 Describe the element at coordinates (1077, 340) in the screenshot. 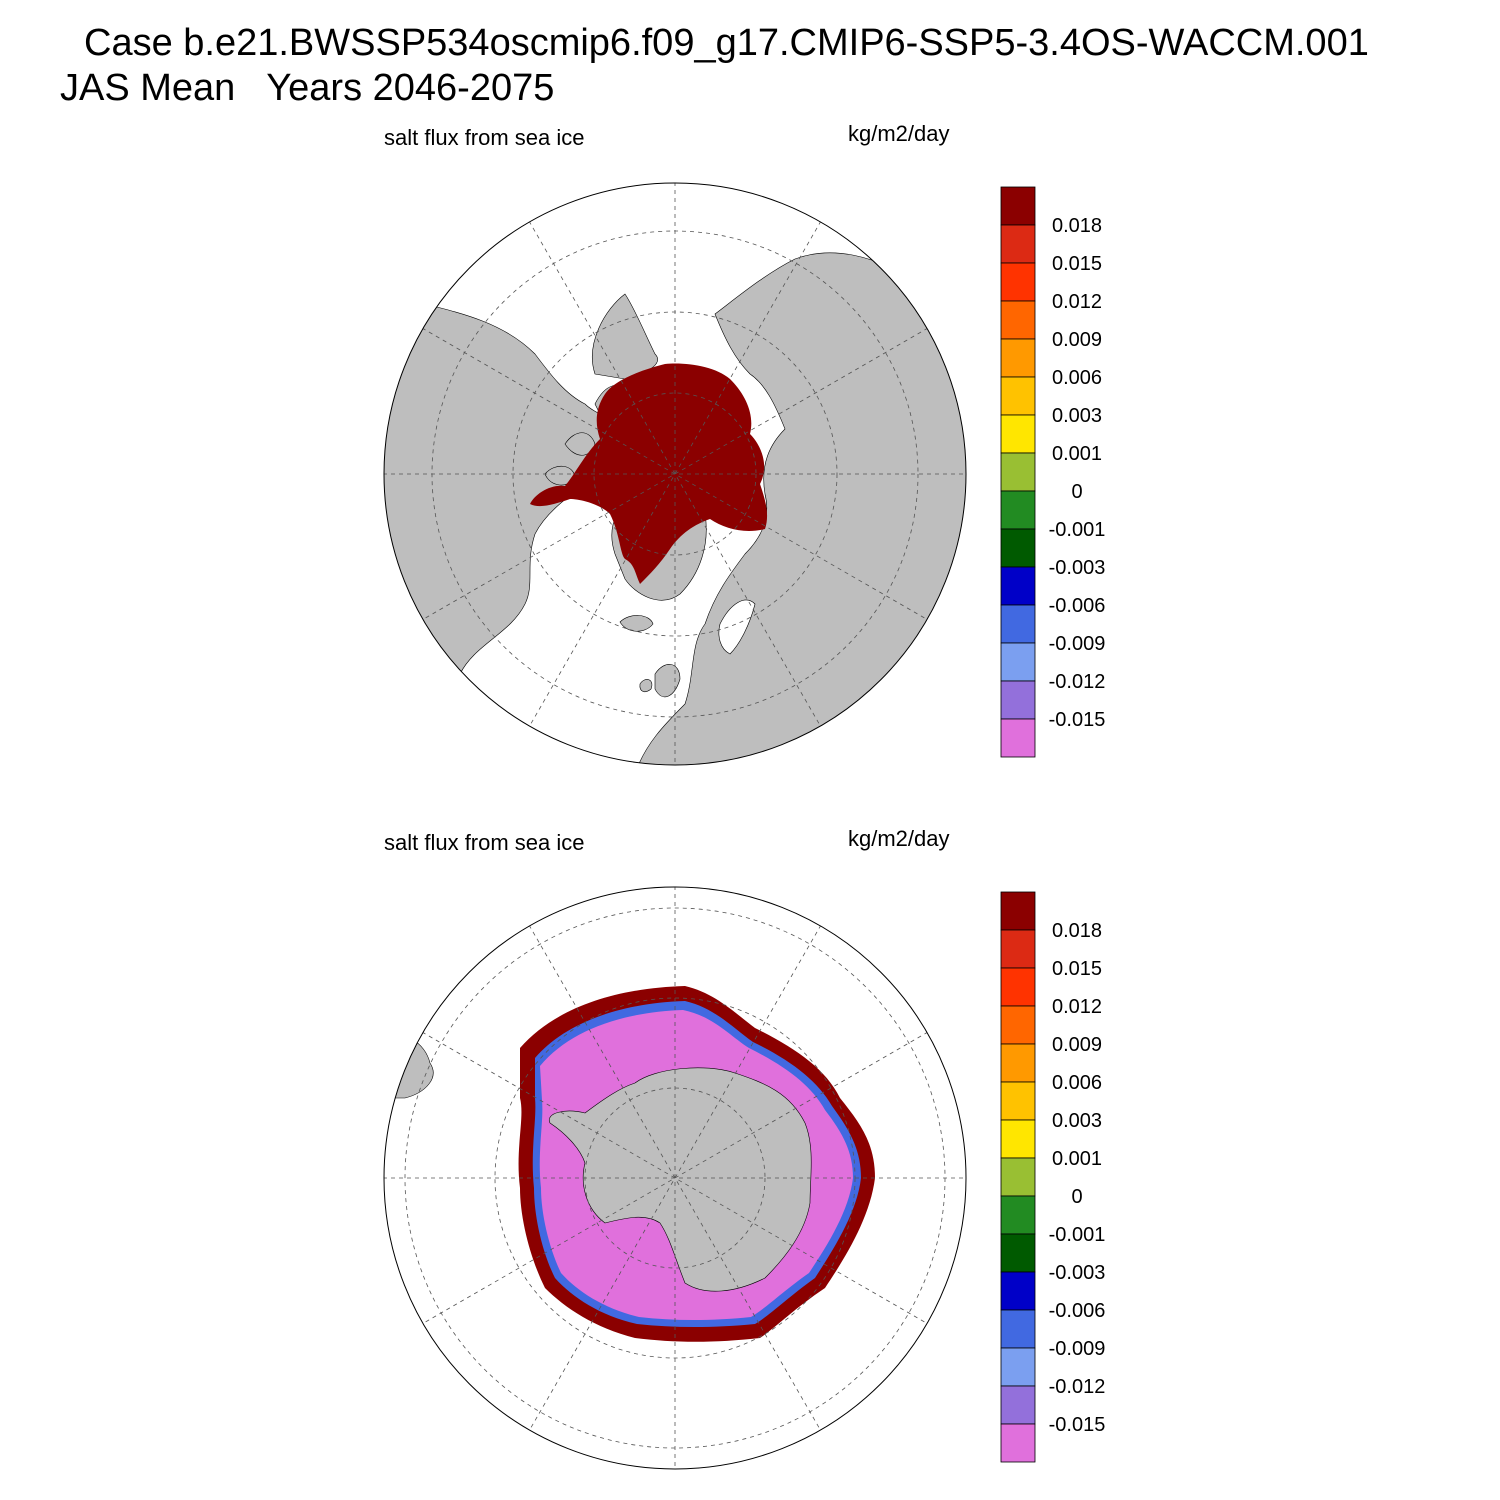

I see `panel-1-colorbar-tick-label: 0.009` at that location.